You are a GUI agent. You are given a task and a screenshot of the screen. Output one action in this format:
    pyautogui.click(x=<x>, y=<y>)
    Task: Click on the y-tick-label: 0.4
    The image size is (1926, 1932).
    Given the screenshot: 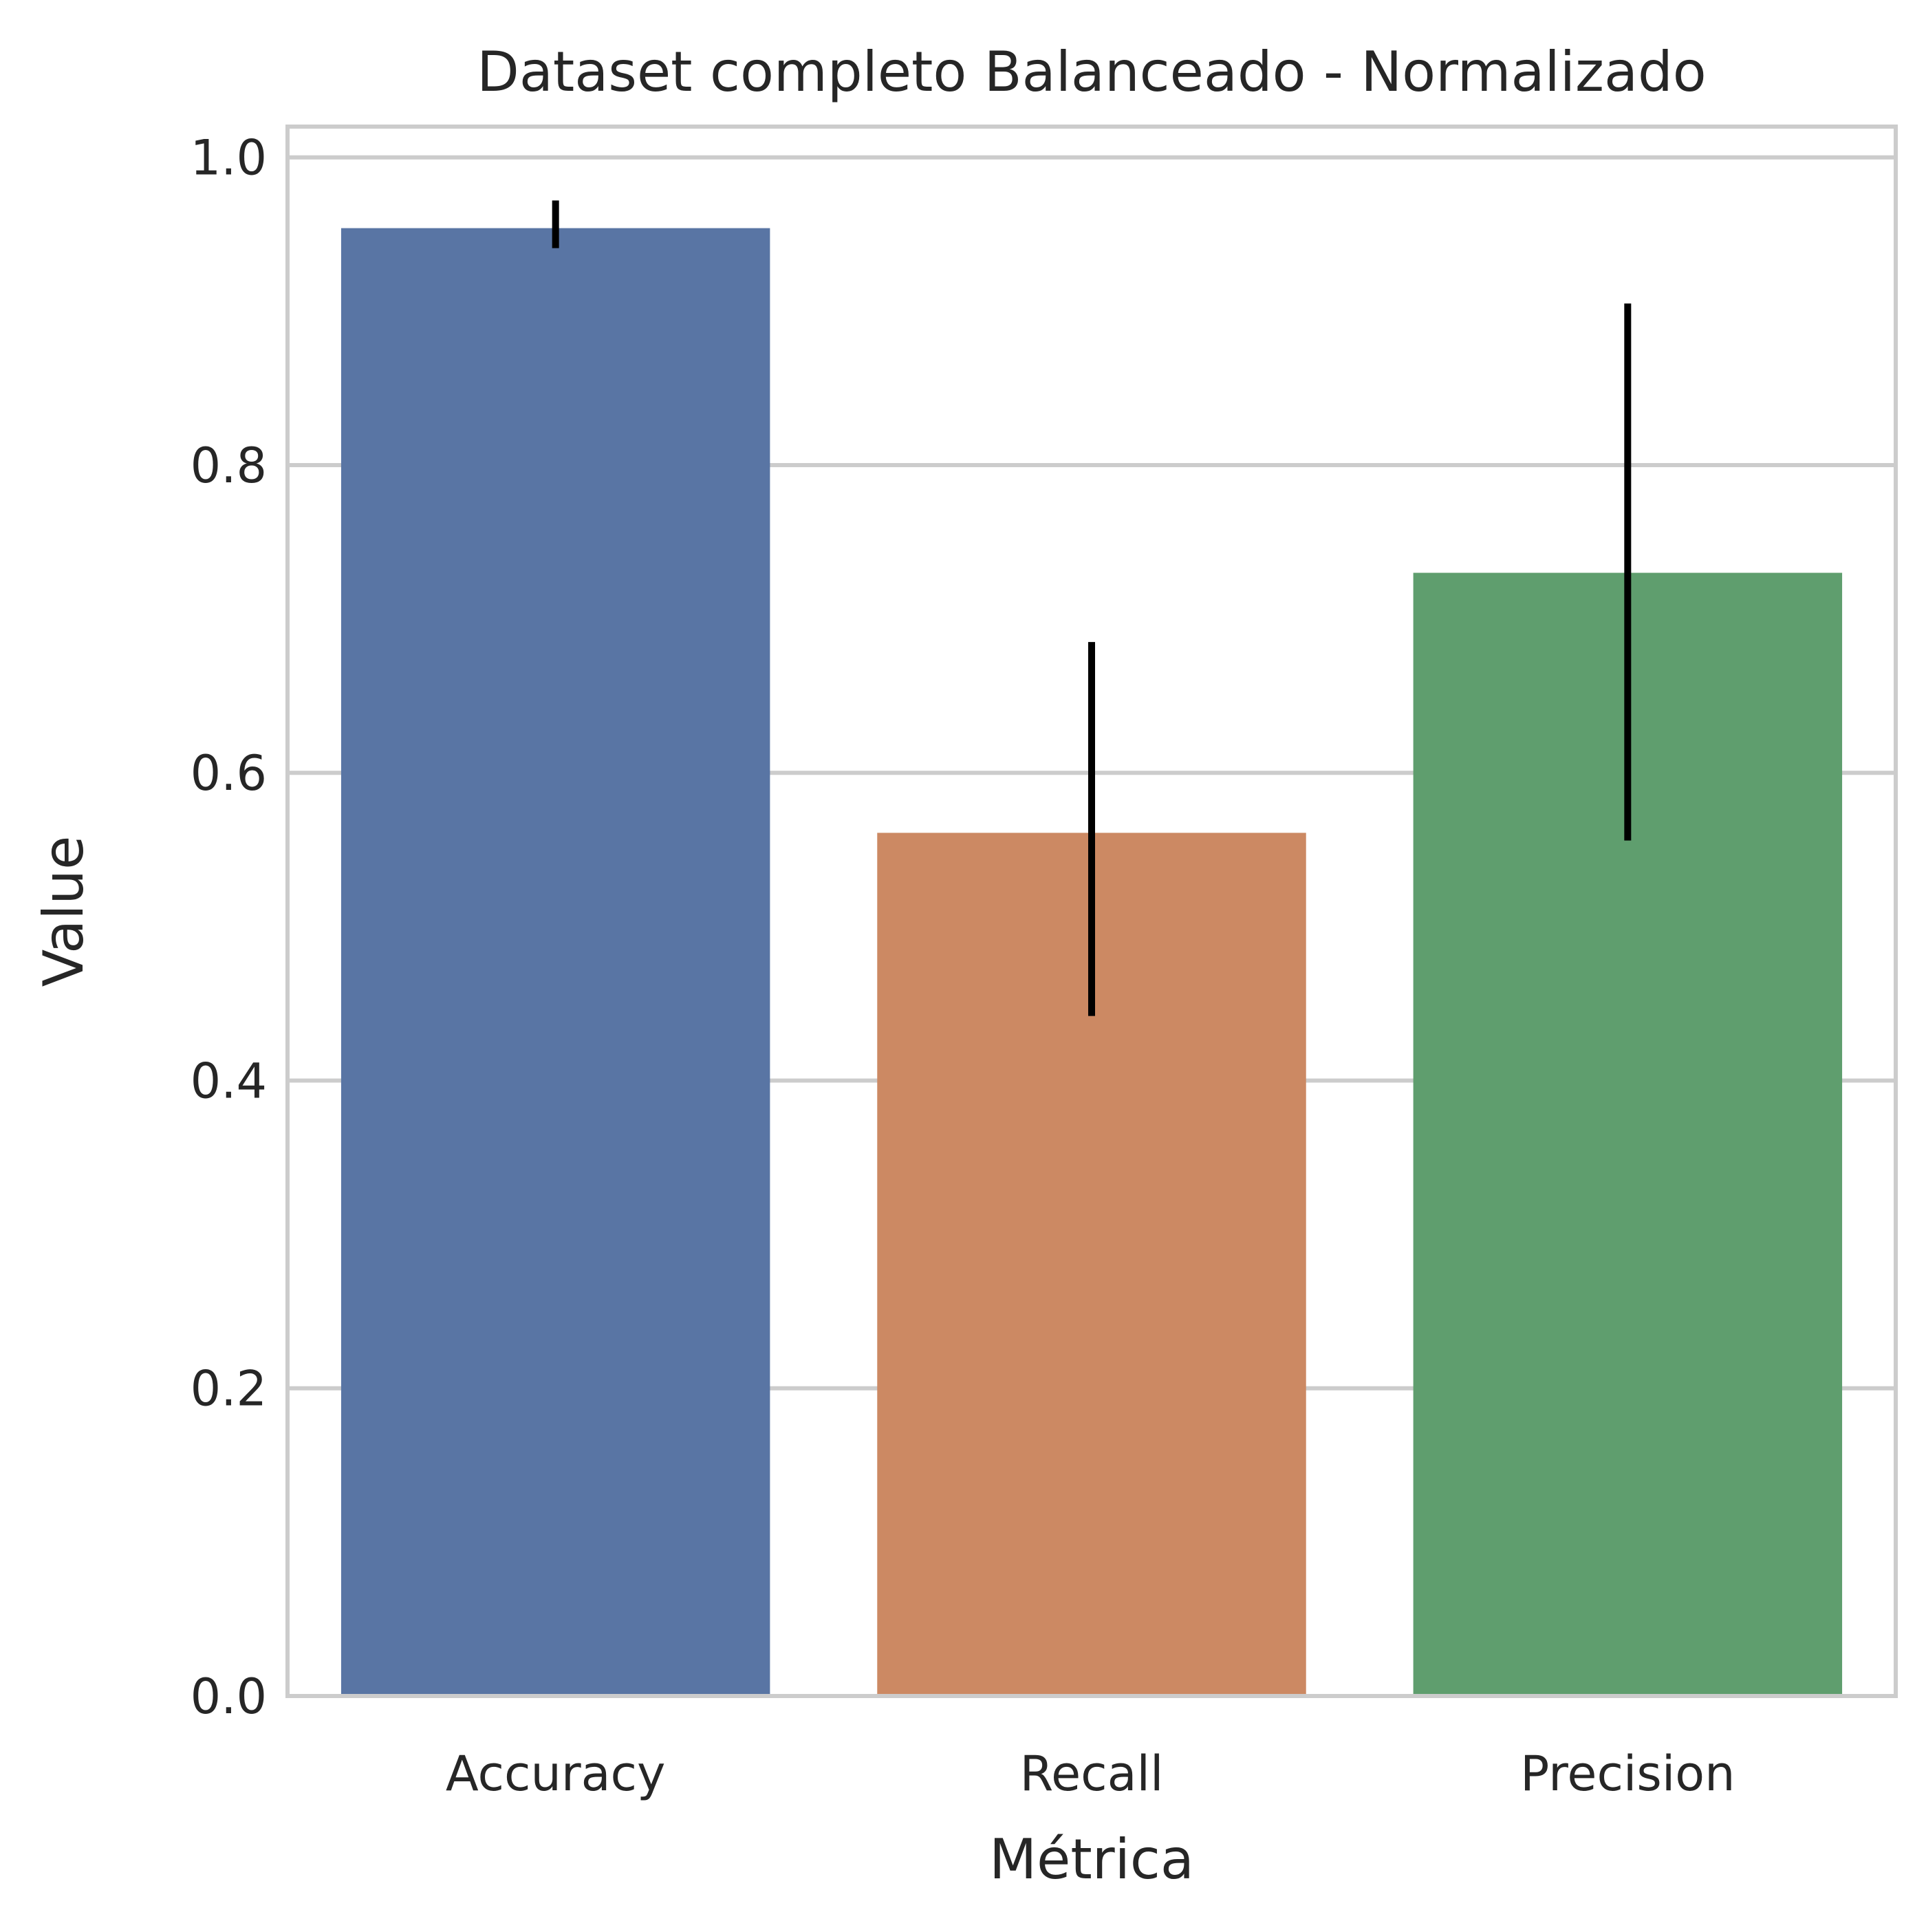 What is the action you would take?
    pyautogui.click(x=229, y=1081)
    